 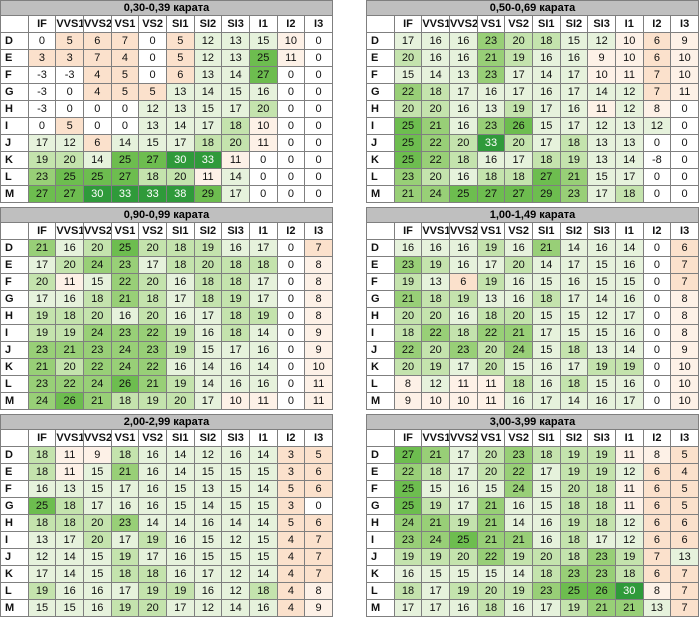 I want to click on column-header: I2, so click(x=657, y=24).